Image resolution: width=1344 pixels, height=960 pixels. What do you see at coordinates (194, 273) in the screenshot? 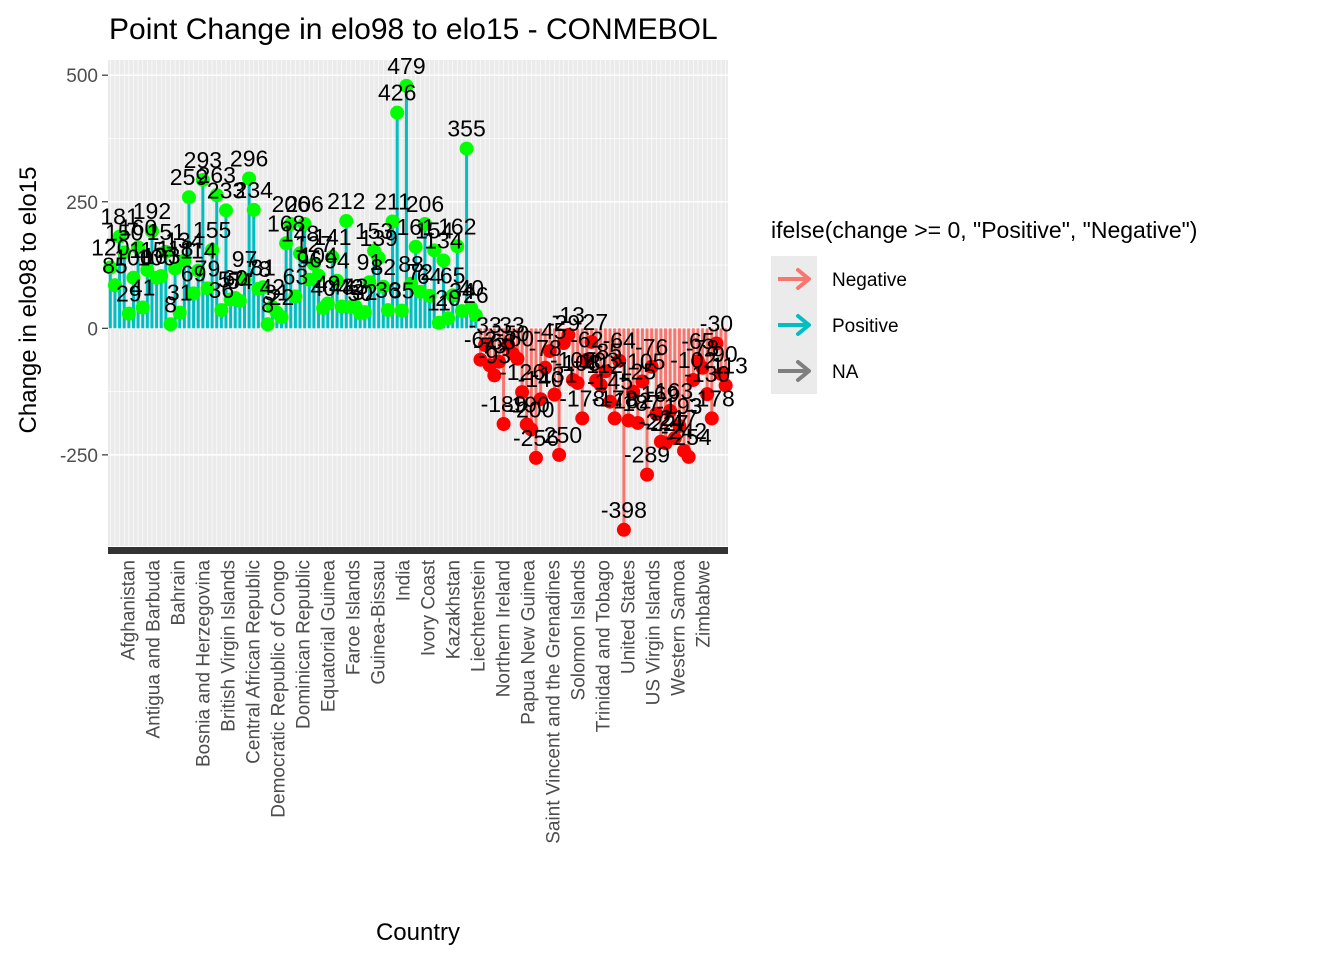
I see `data-label: 69` at bounding box center [194, 273].